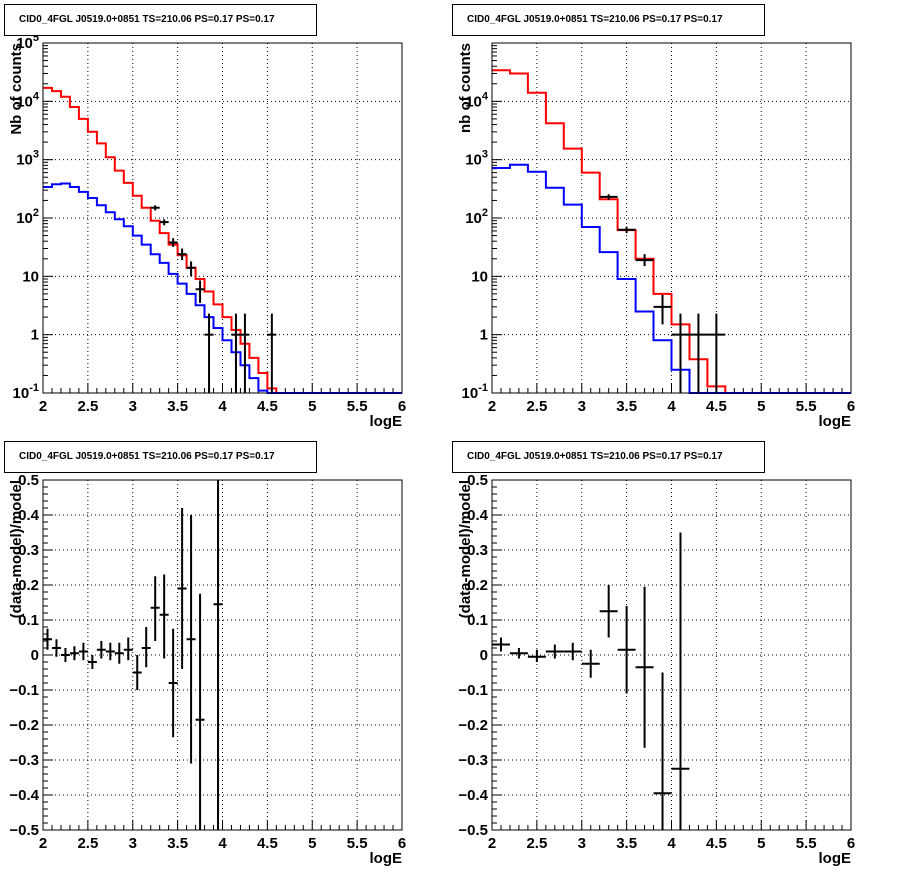  What do you see at coordinates (477, 480) in the screenshot?
I see `y-tick-label: 0.5` at bounding box center [477, 480].